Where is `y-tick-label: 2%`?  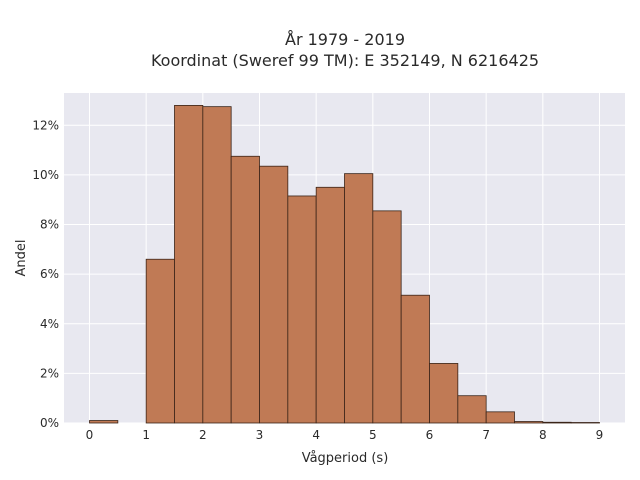 y-tick-label: 2% is located at coordinates (49, 373).